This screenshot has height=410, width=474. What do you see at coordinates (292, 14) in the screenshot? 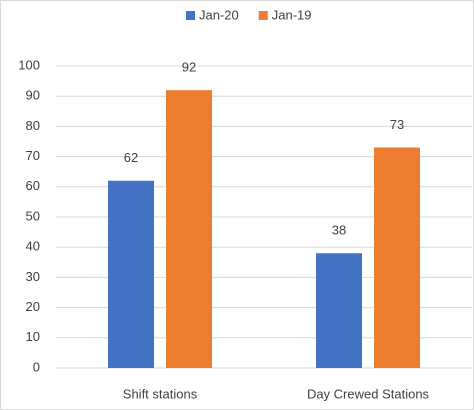
I see `legend-label: Jan-19` at bounding box center [292, 14].